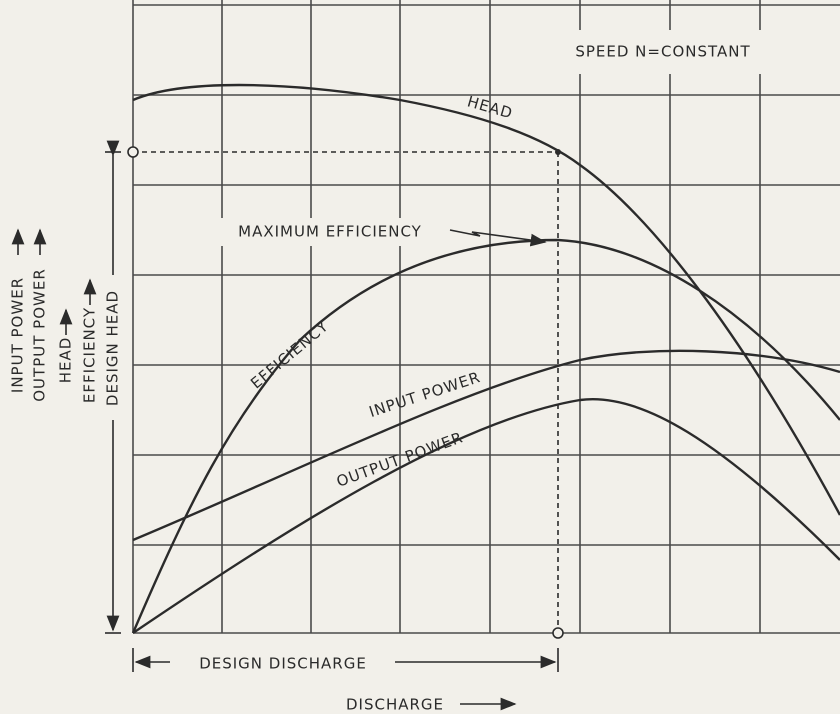  I want to click on y-label: DESIGN HEAD, so click(113, 348).